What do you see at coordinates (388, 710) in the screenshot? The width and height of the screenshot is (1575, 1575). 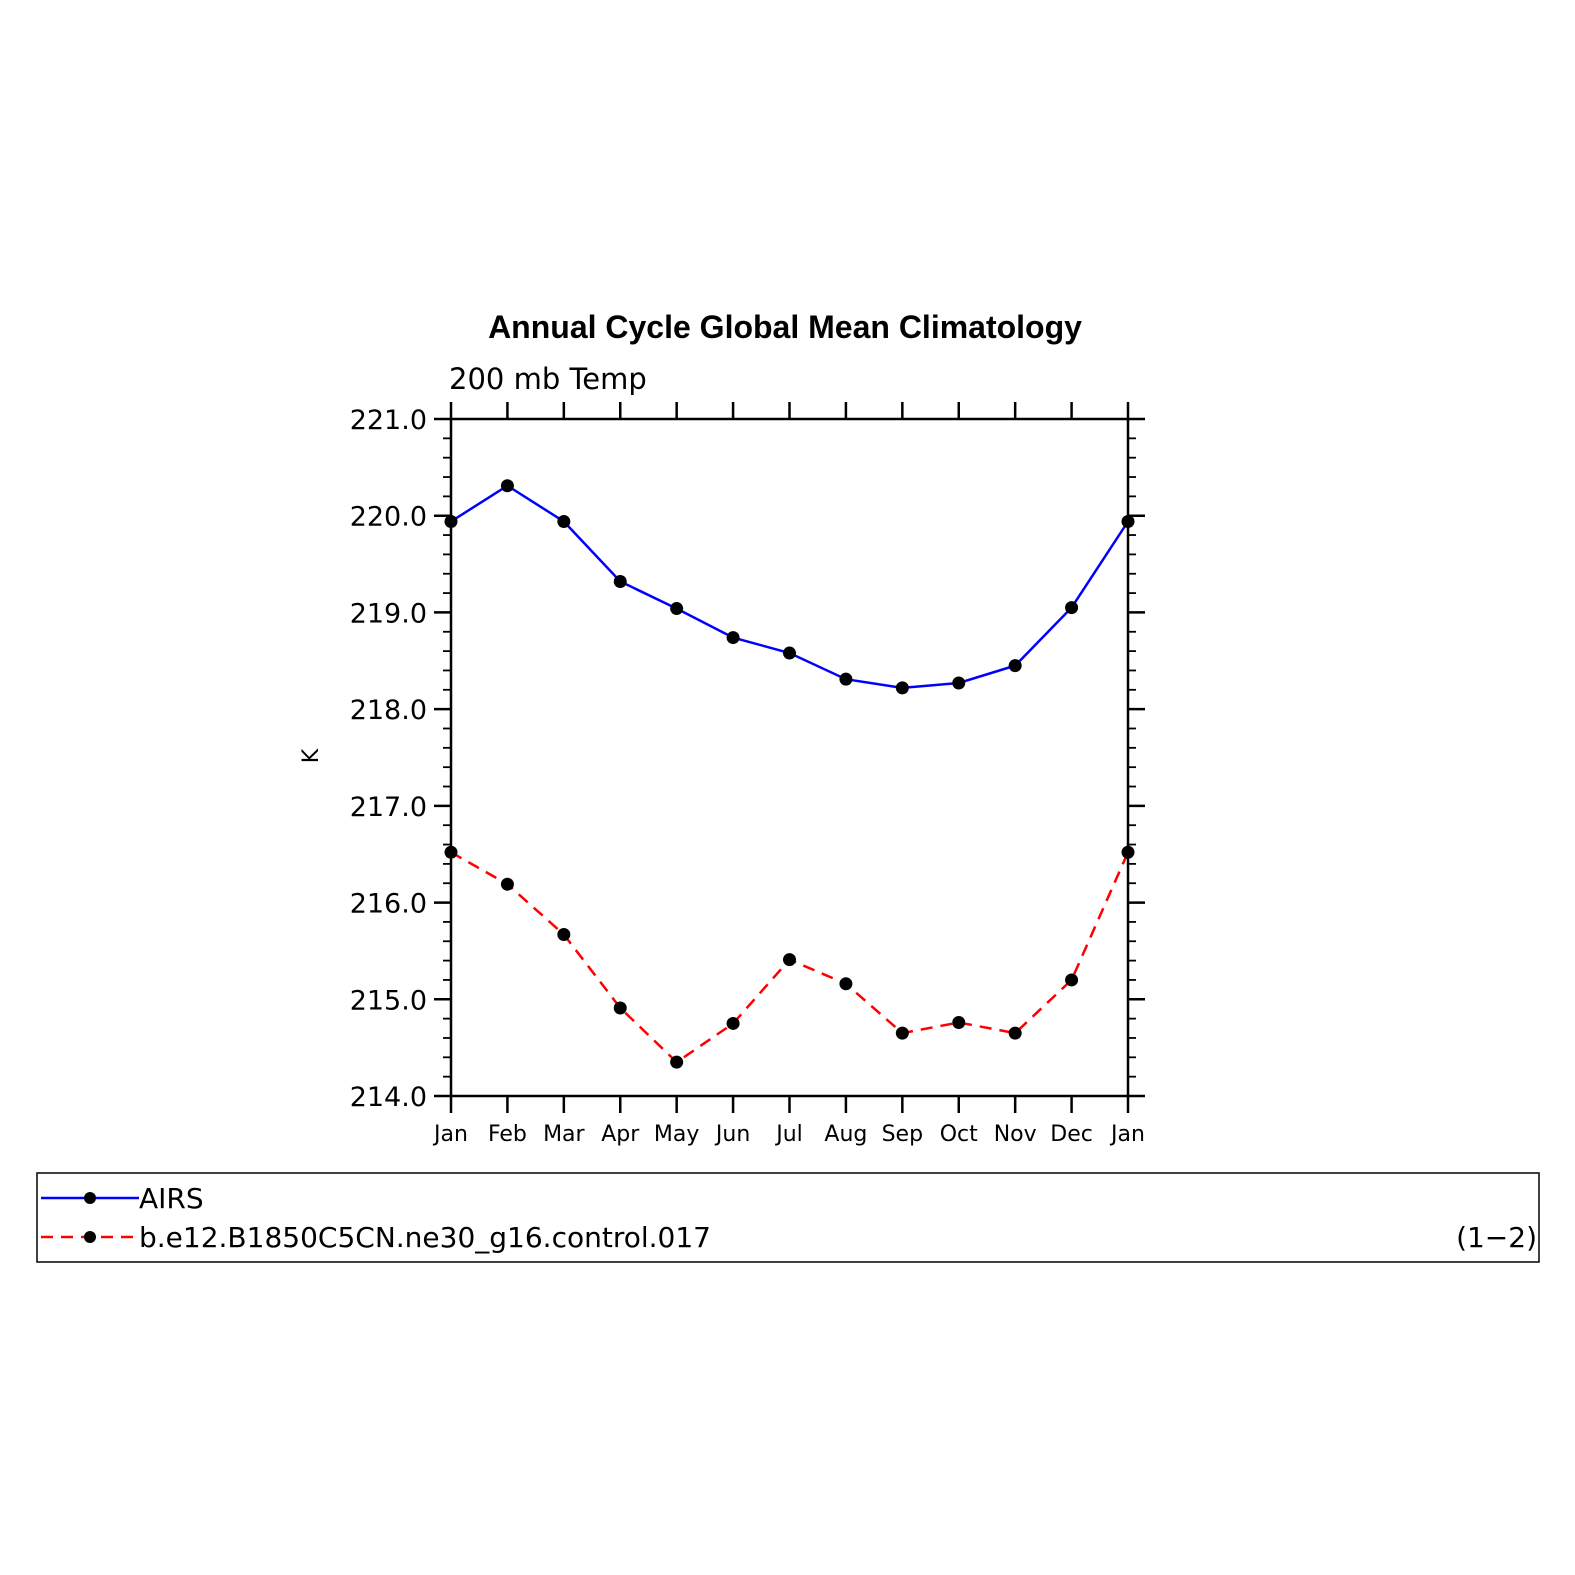 I see `y-tick-label: 218.0` at bounding box center [388, 710].